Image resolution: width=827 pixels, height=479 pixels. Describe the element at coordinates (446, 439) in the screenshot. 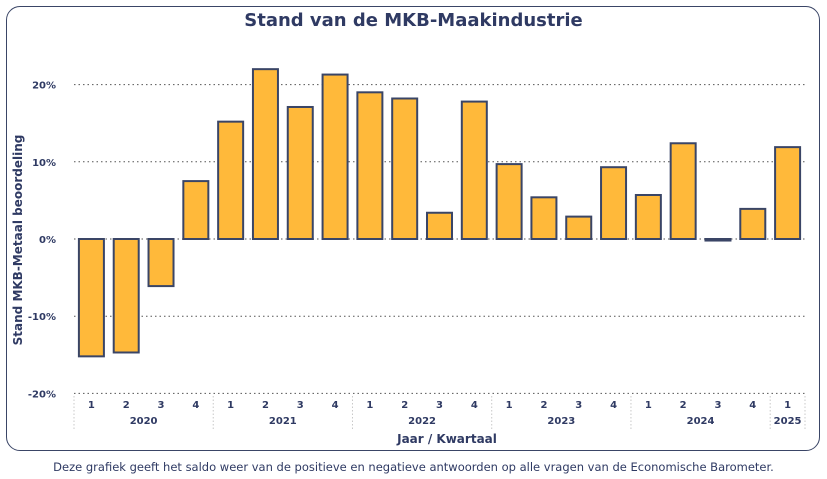

I see `x-axis-label: Jaar / Kwartaal` at that location.